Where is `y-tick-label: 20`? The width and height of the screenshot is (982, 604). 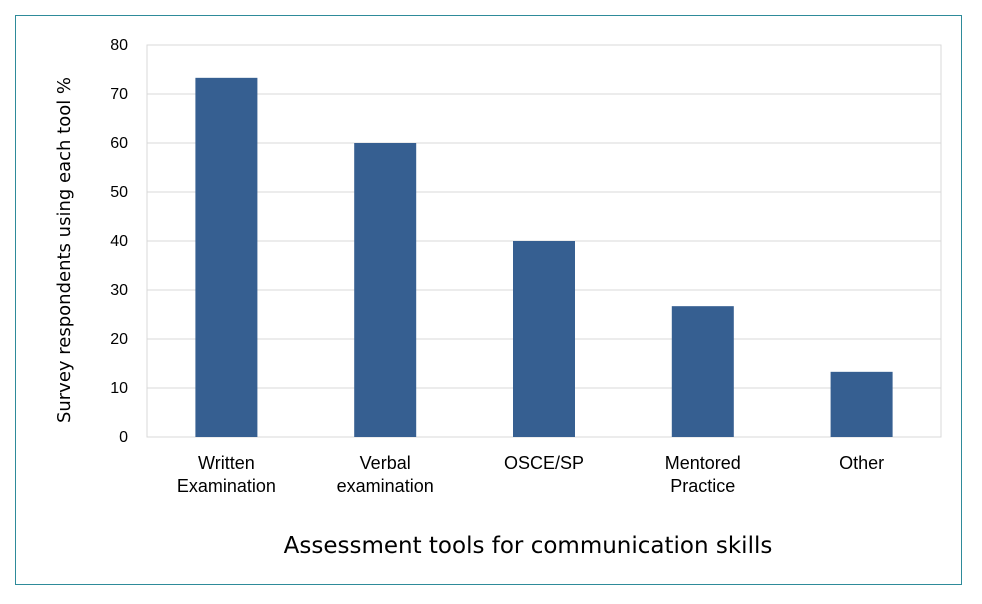 y-tick-label: 20 is located at coordinates (119, 339).